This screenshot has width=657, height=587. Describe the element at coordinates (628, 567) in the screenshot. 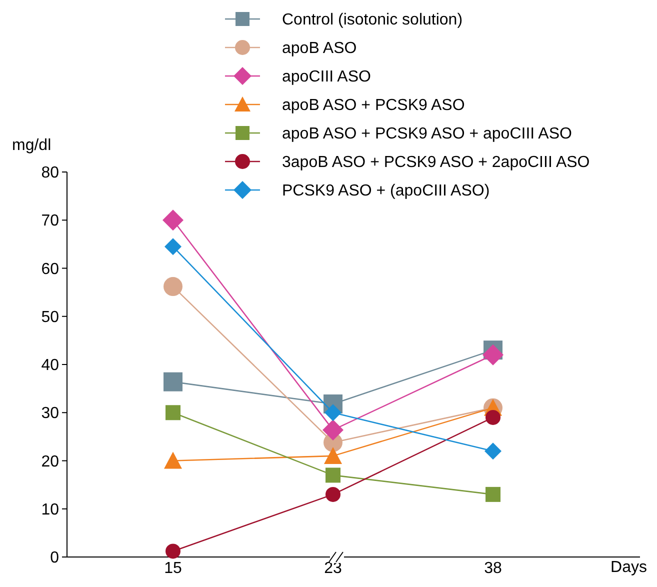

I see `x-axis-title: Days` at that location.